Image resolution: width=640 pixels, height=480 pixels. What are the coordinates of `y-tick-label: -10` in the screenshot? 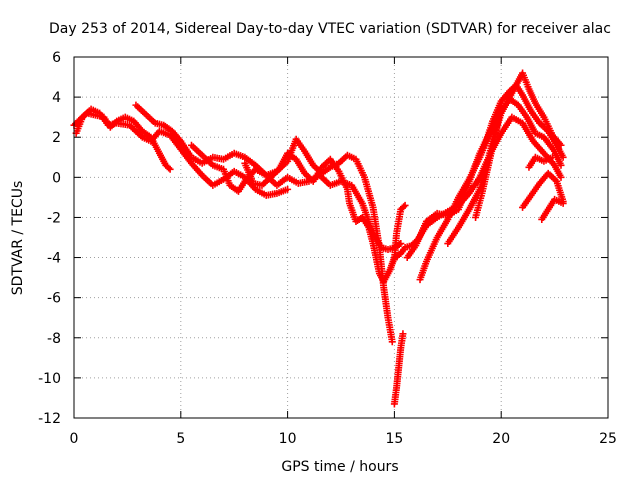 It's located at (49, 379).